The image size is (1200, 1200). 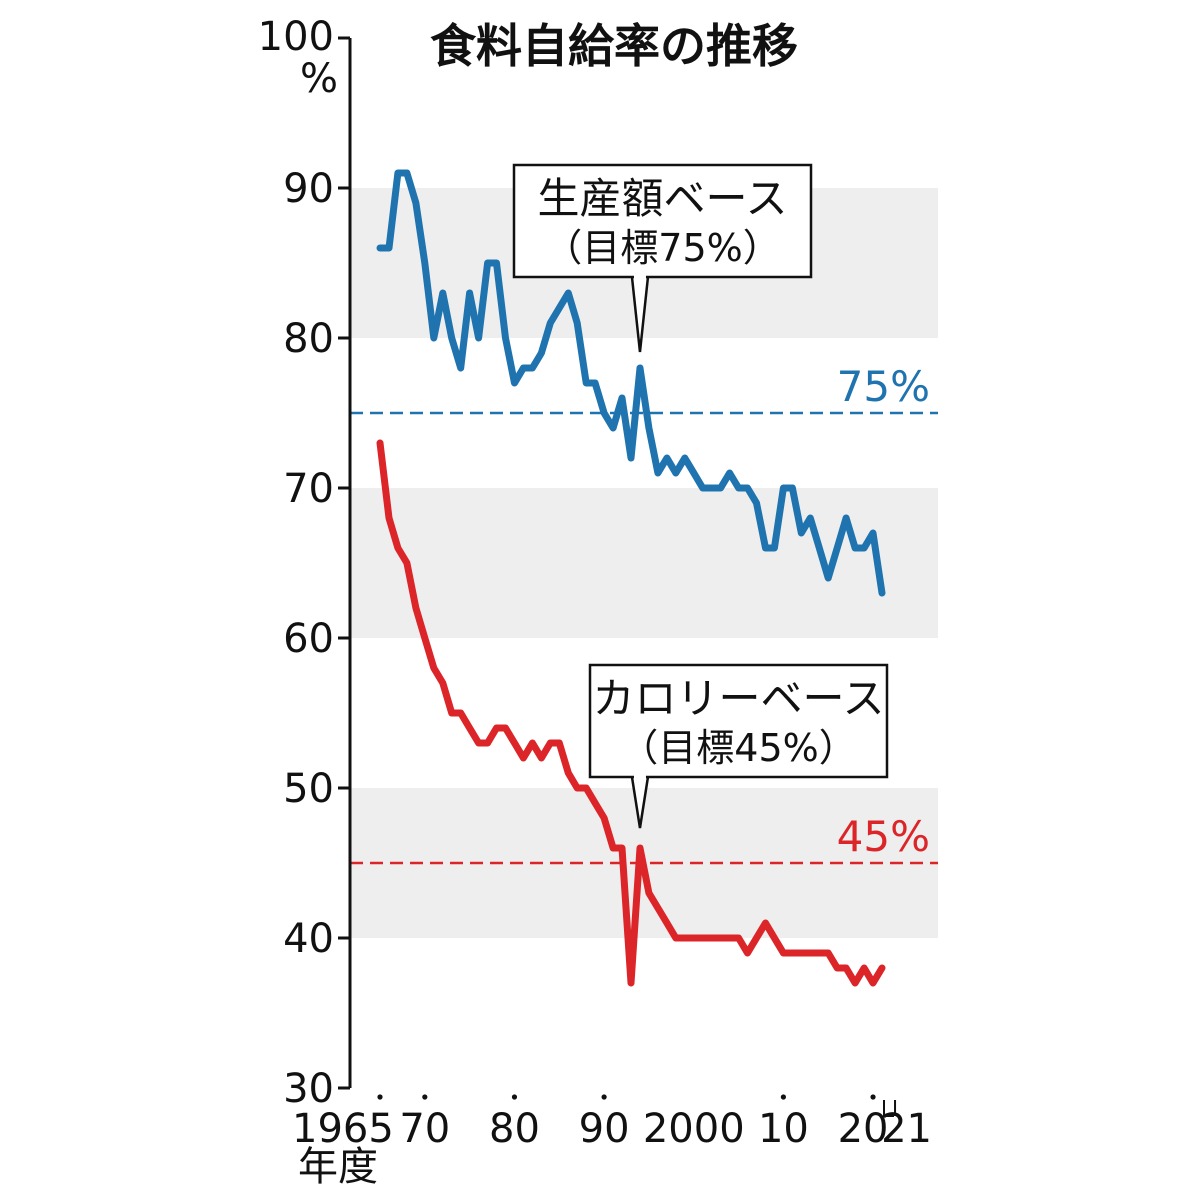 What do you see at coordinates (639, 777) in the screenshot?
I see `calorie-callout-seam` at bounding box center [639, 777].